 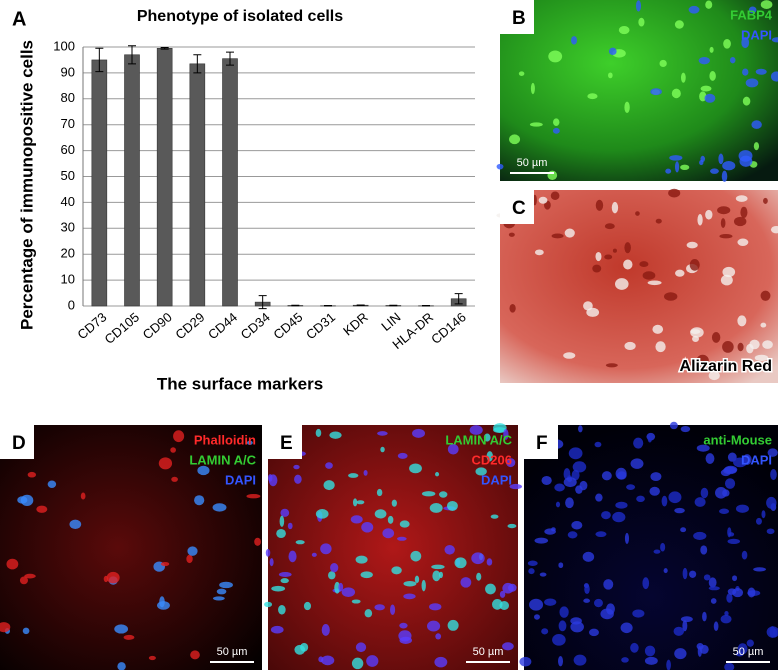 I want to click on x-tick-label: CD29, so click(x=189, y=325).